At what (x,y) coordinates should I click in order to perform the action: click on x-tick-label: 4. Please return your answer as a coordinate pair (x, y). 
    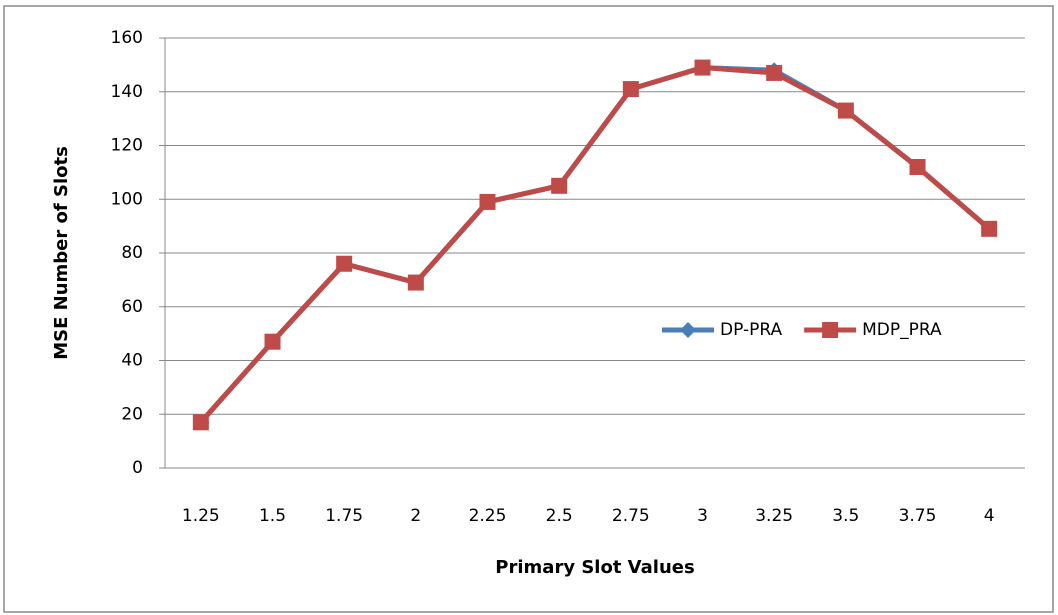
    Looking at the image, I should click on (989, 516).